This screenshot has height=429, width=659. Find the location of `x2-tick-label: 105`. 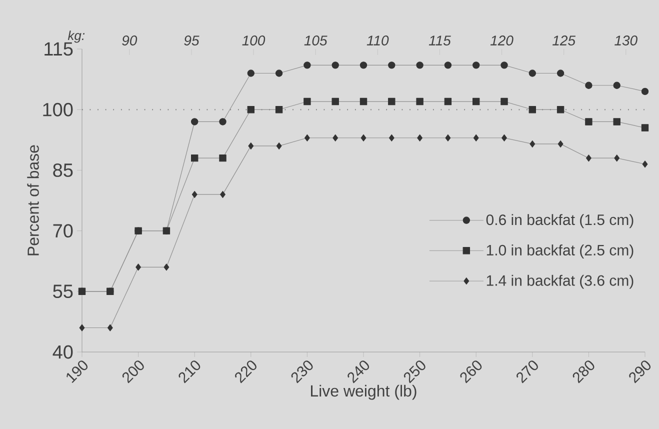

x2-tick-label: 105 is located at coordinates (316, 41).